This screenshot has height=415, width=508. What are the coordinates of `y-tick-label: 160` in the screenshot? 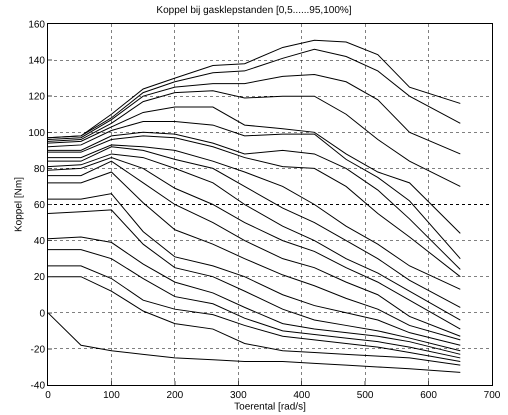 It's located at (37, 25).